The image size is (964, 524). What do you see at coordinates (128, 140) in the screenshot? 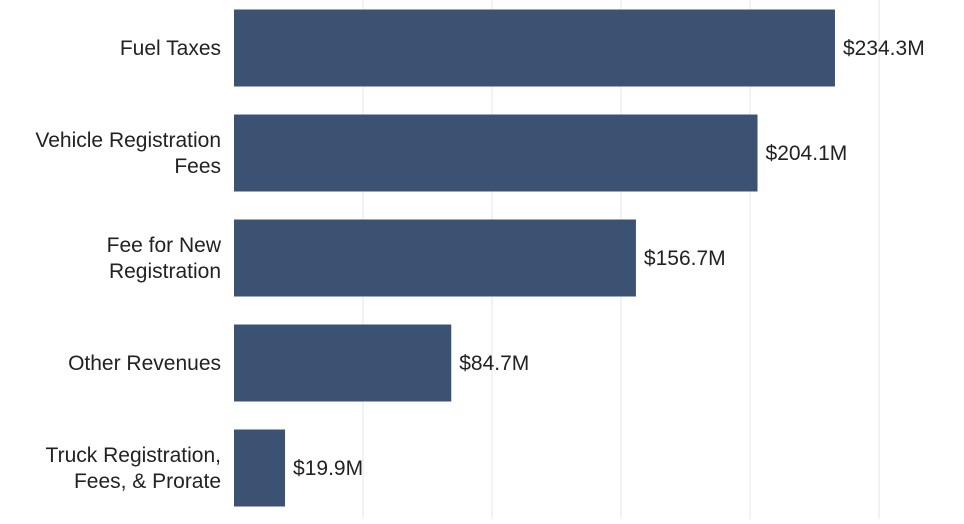
I see `category-label-1-line-0: Vehicle Registration` at bounding box center [128, 140].